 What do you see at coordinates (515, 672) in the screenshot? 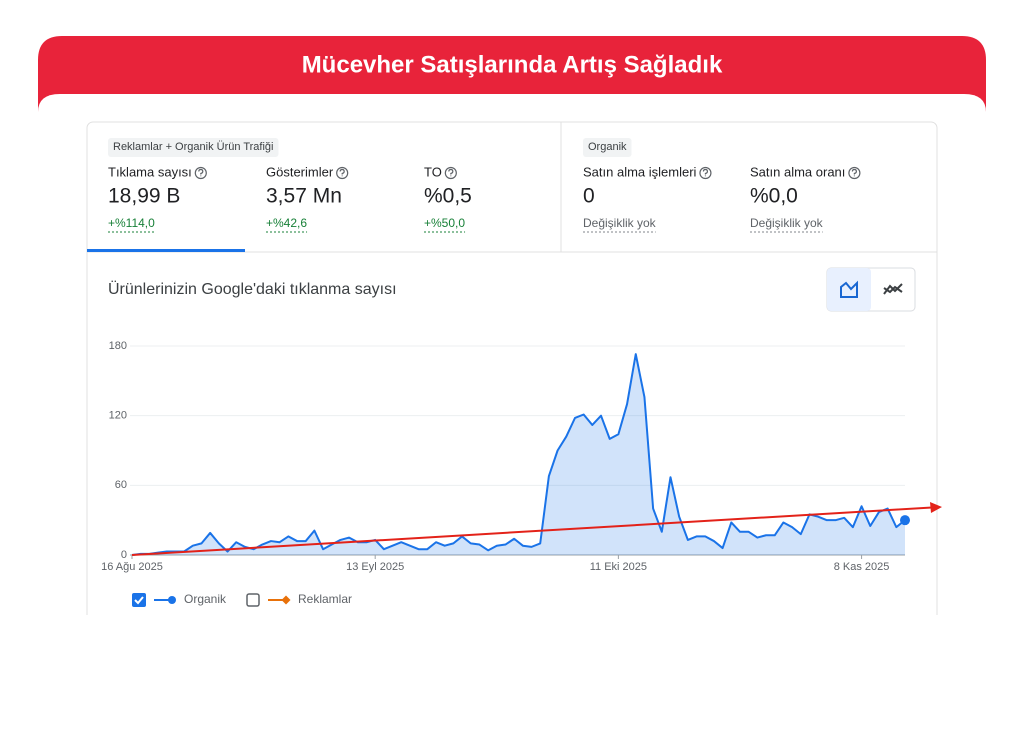
I see `card-cutoff` at bounding box center [515, 672].